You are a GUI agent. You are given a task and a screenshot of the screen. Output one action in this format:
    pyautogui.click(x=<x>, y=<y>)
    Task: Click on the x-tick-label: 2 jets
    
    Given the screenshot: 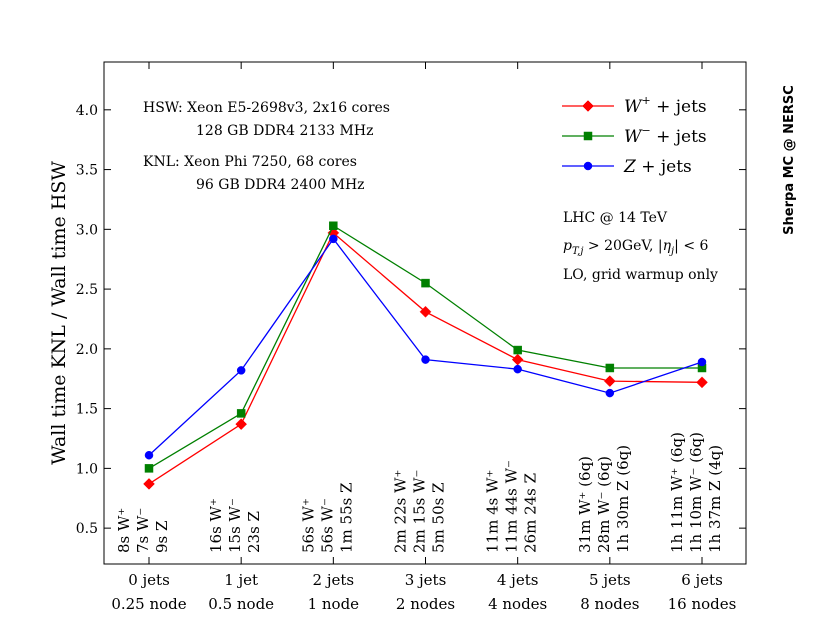 What is the action you would take?
    pyautogui.click(x=334, y=580)
    